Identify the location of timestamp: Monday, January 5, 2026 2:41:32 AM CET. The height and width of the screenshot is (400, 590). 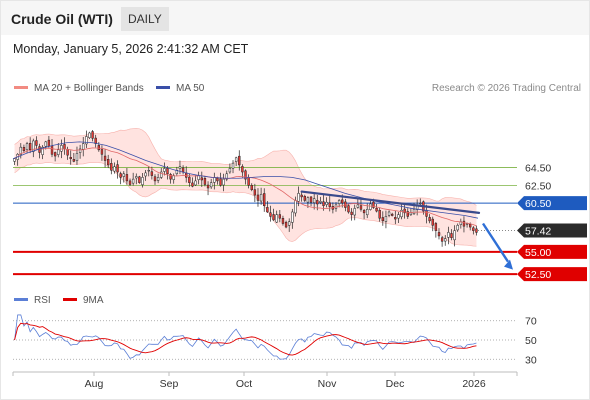
(131, 49).